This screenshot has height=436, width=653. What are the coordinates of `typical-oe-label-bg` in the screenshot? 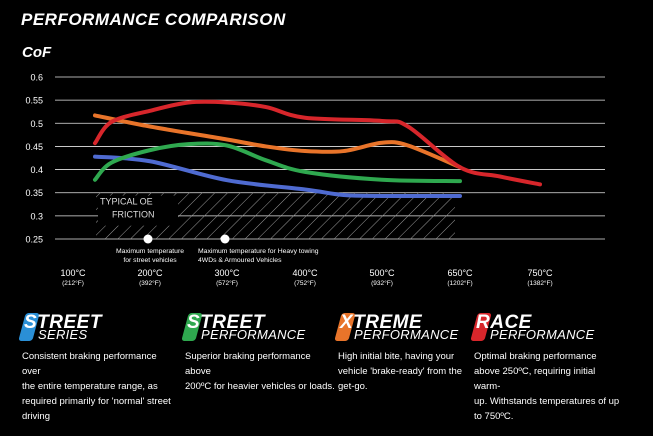 It's located at (138, 210).